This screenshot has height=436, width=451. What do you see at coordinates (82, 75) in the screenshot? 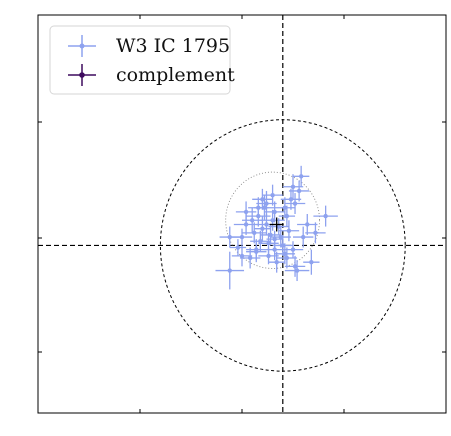
I see `legend-complement-marker` at bounding box center [82, 75].